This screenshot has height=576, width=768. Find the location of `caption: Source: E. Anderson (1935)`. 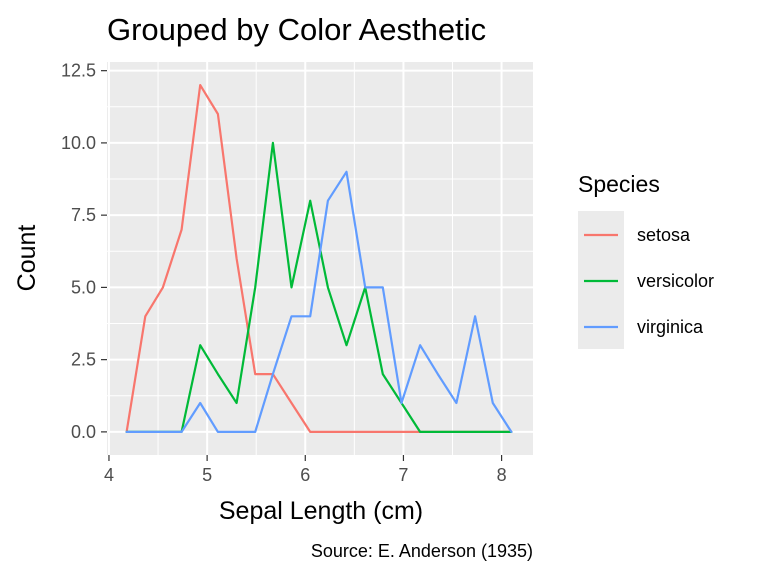

caption: Source: E. Anderson (1935) is located at coordinates (422, 551).